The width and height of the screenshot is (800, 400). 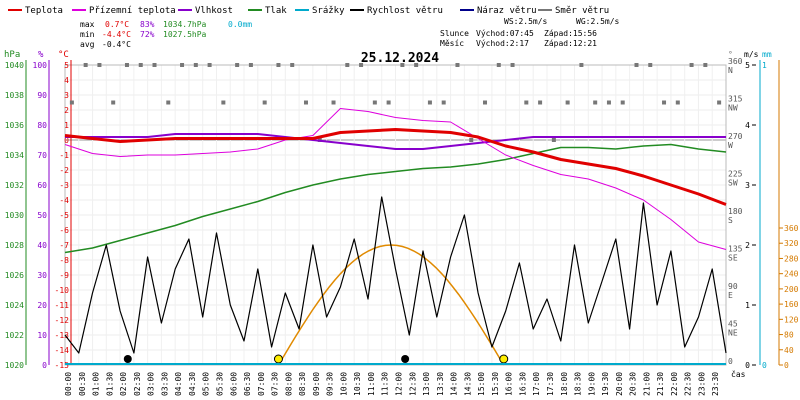 I want to click on stats-min-press: 1027.5hPa, so click(x=185, y=34).